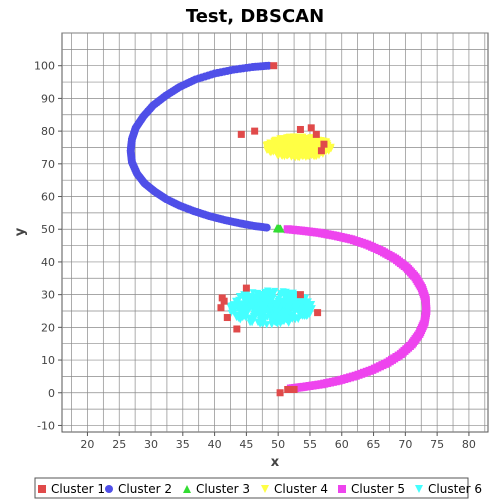  I want to click on x-axis-label: x, so click(275, 462).